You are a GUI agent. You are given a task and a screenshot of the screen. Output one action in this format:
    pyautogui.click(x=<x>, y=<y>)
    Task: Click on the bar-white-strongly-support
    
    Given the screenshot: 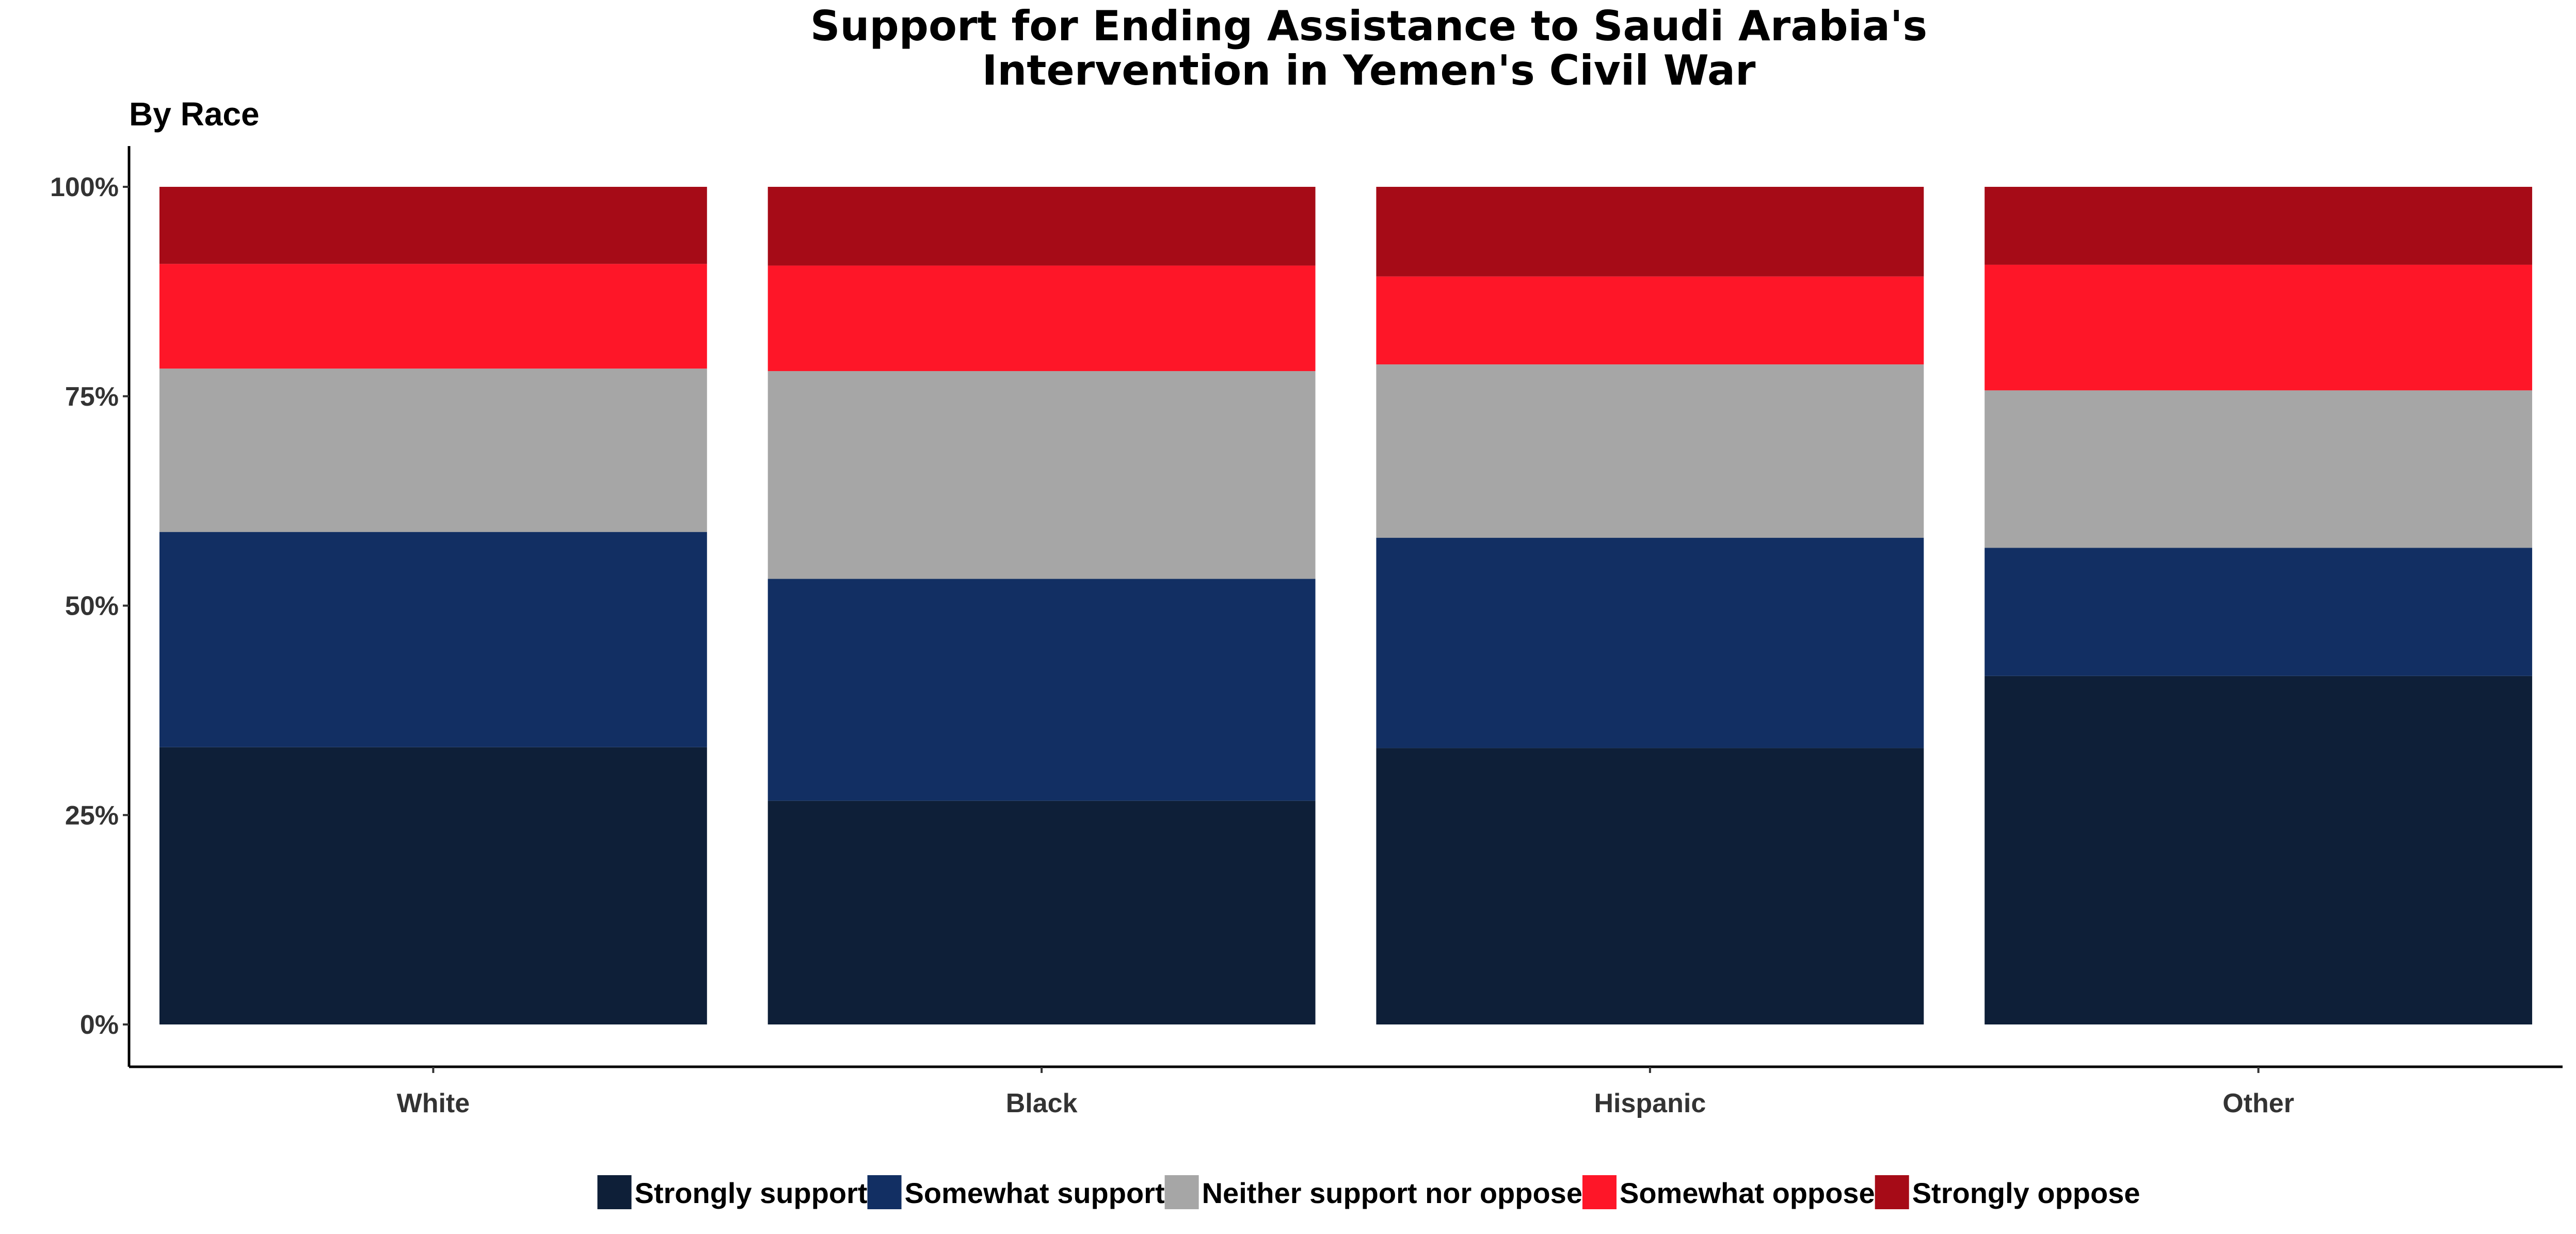 What is the action you would take?
    pyautogui.click(x=433, y=885)
    